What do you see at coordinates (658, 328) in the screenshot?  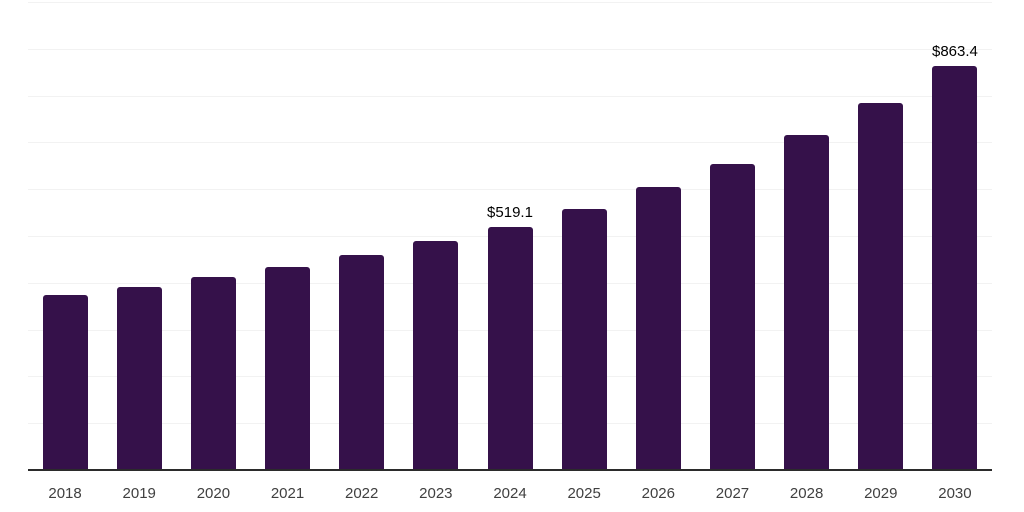 I see `bar-2026` at bounding box center [658, 328].